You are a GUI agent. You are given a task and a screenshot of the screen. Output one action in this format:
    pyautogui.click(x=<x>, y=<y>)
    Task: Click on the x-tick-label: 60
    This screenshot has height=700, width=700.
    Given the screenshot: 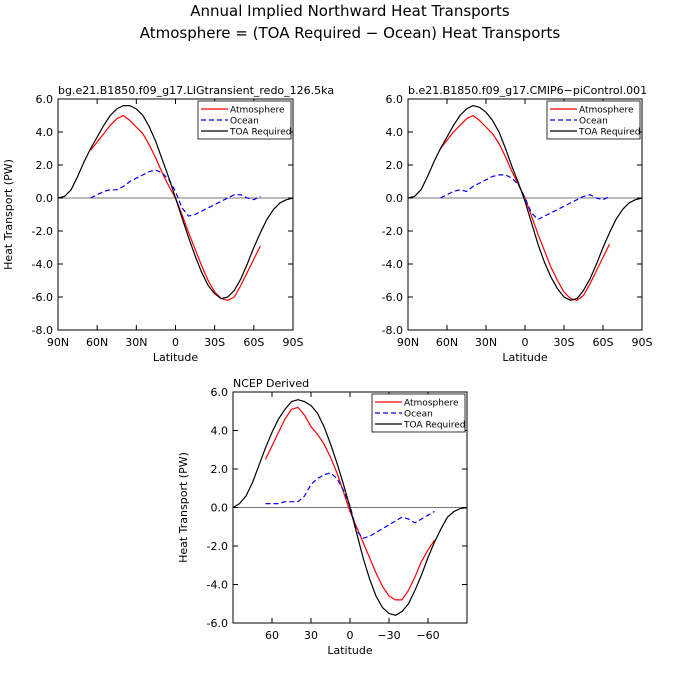 What is the action you would take?
    pyautogui.click(x=272, y=635)
    